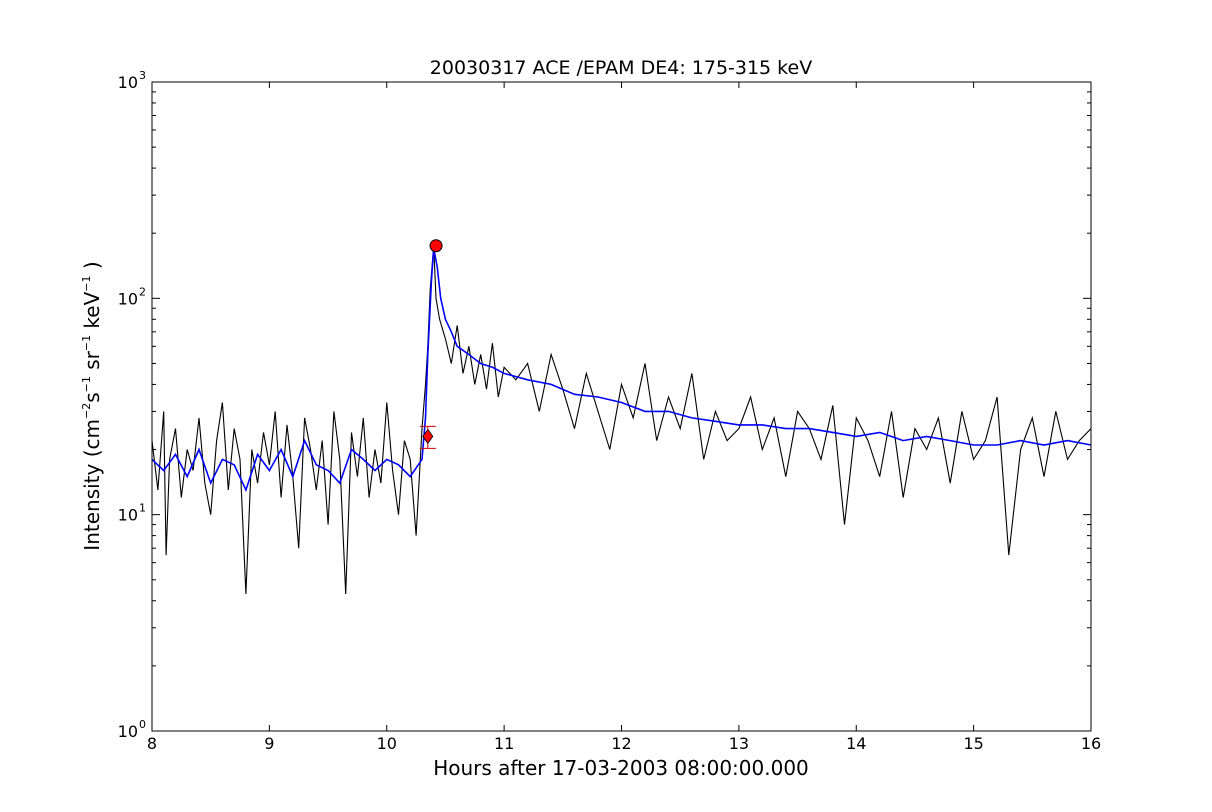 This screenshot has width=1212, height=812. I want to click on y-label-suffix: ), so click(92, 268).